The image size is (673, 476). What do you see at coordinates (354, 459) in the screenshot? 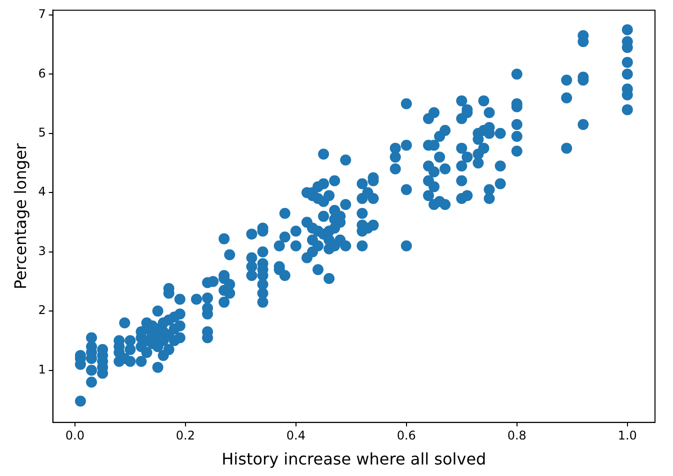
I see `x-axis-title: History increase where all solved` at bounding box center [354, 459].